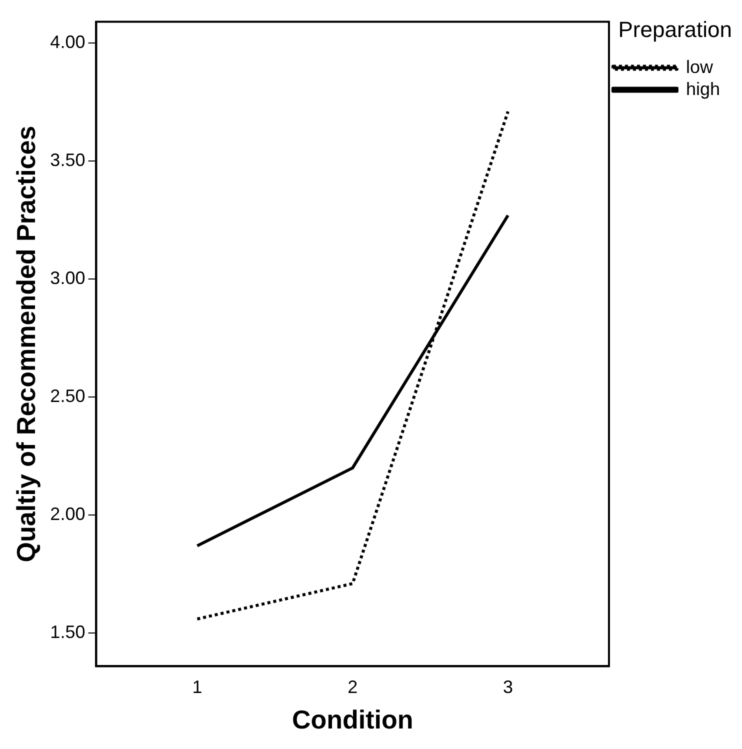 This screenshot has height=749, width=742. I want to click on x-tick-label: 3, so click(507, 686).